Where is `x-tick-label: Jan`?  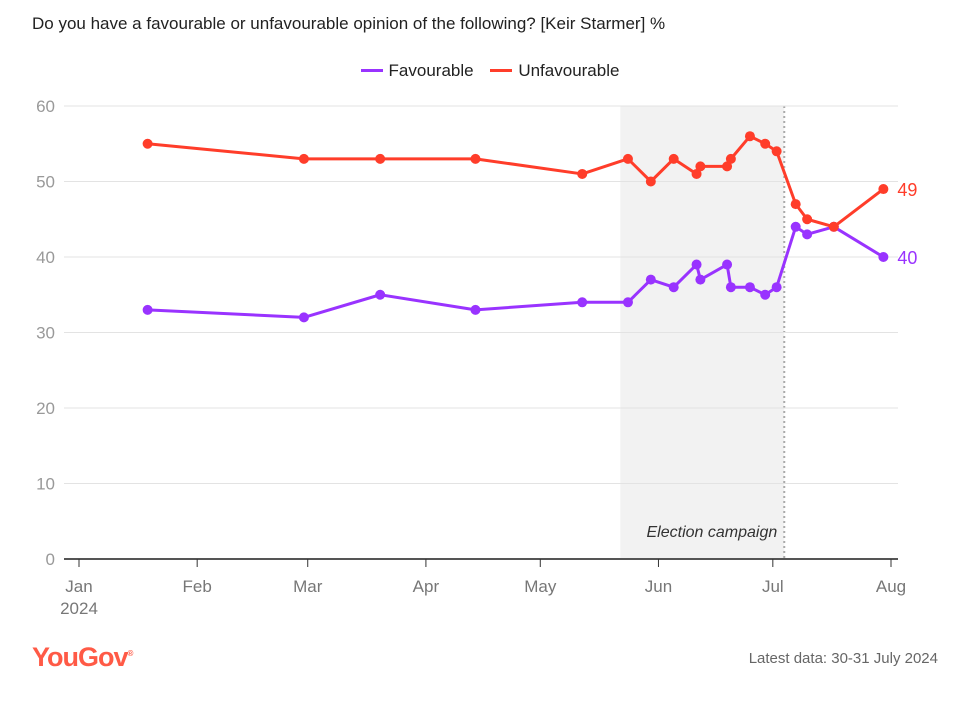
x-tick-label: Jan is located at coordinates (78, 586).